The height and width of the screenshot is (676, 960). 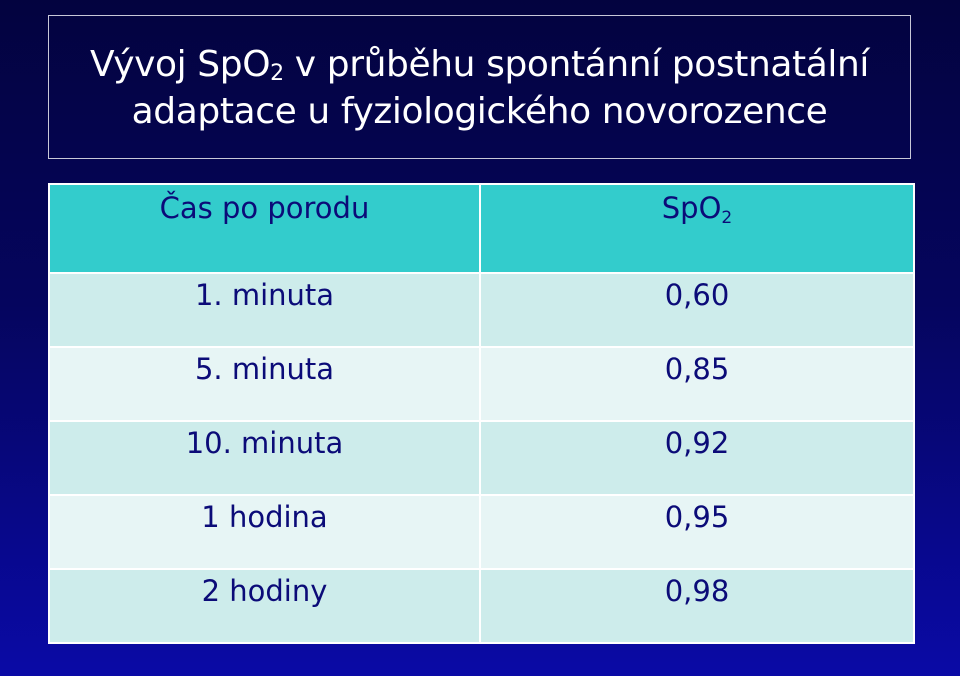 I want to click on table-row: 1 hodina 0,95, so click(x=481, y=532).